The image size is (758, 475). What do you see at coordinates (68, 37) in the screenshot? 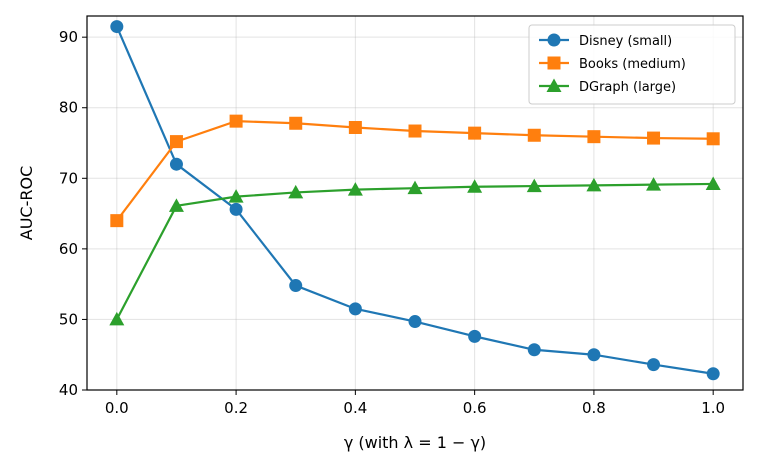
I see `y-tick-label: 90` at bounding box center [68, 37].